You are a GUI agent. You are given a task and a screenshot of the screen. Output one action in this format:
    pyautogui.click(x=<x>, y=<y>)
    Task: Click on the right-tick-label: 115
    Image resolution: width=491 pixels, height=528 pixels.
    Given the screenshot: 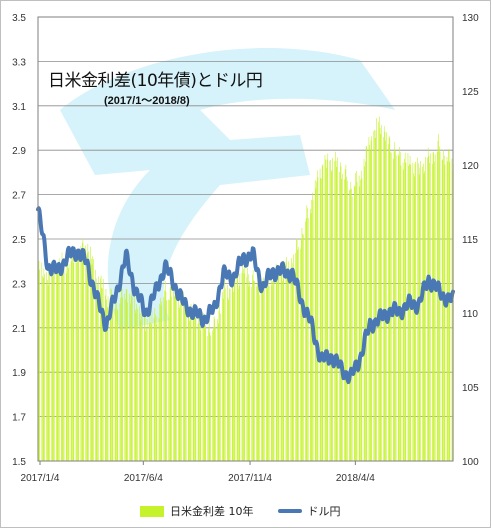 What is the action you would take?
    pyautogui.click(x=470, y=240)
    